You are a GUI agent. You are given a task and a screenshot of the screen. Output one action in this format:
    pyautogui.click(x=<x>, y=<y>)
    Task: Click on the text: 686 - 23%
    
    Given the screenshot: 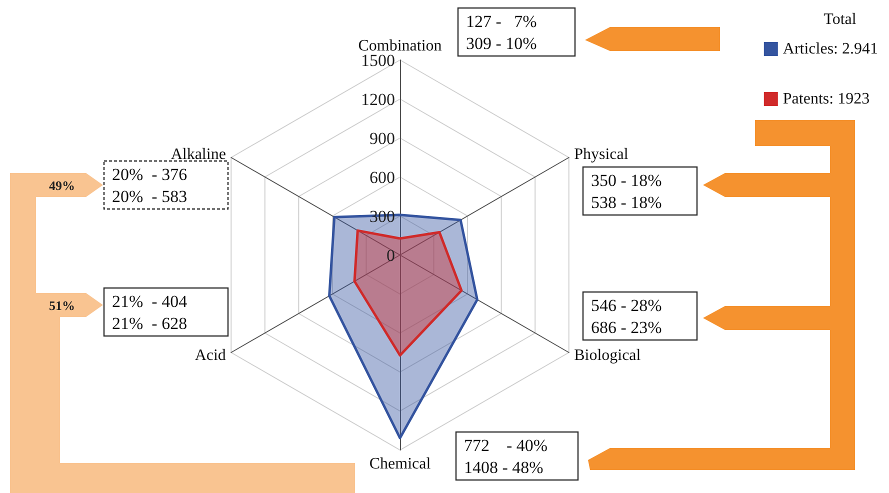 What is the action you would take?
    pyautogui.click(x=626, y=327)
    